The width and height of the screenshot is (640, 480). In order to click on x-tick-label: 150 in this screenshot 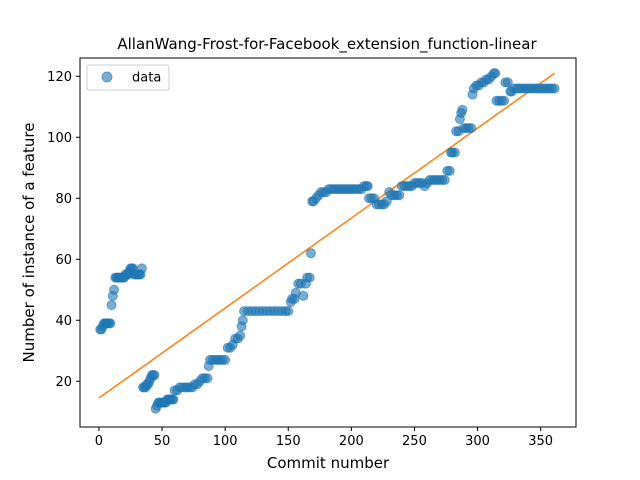, I will do `click(288, 441)`.